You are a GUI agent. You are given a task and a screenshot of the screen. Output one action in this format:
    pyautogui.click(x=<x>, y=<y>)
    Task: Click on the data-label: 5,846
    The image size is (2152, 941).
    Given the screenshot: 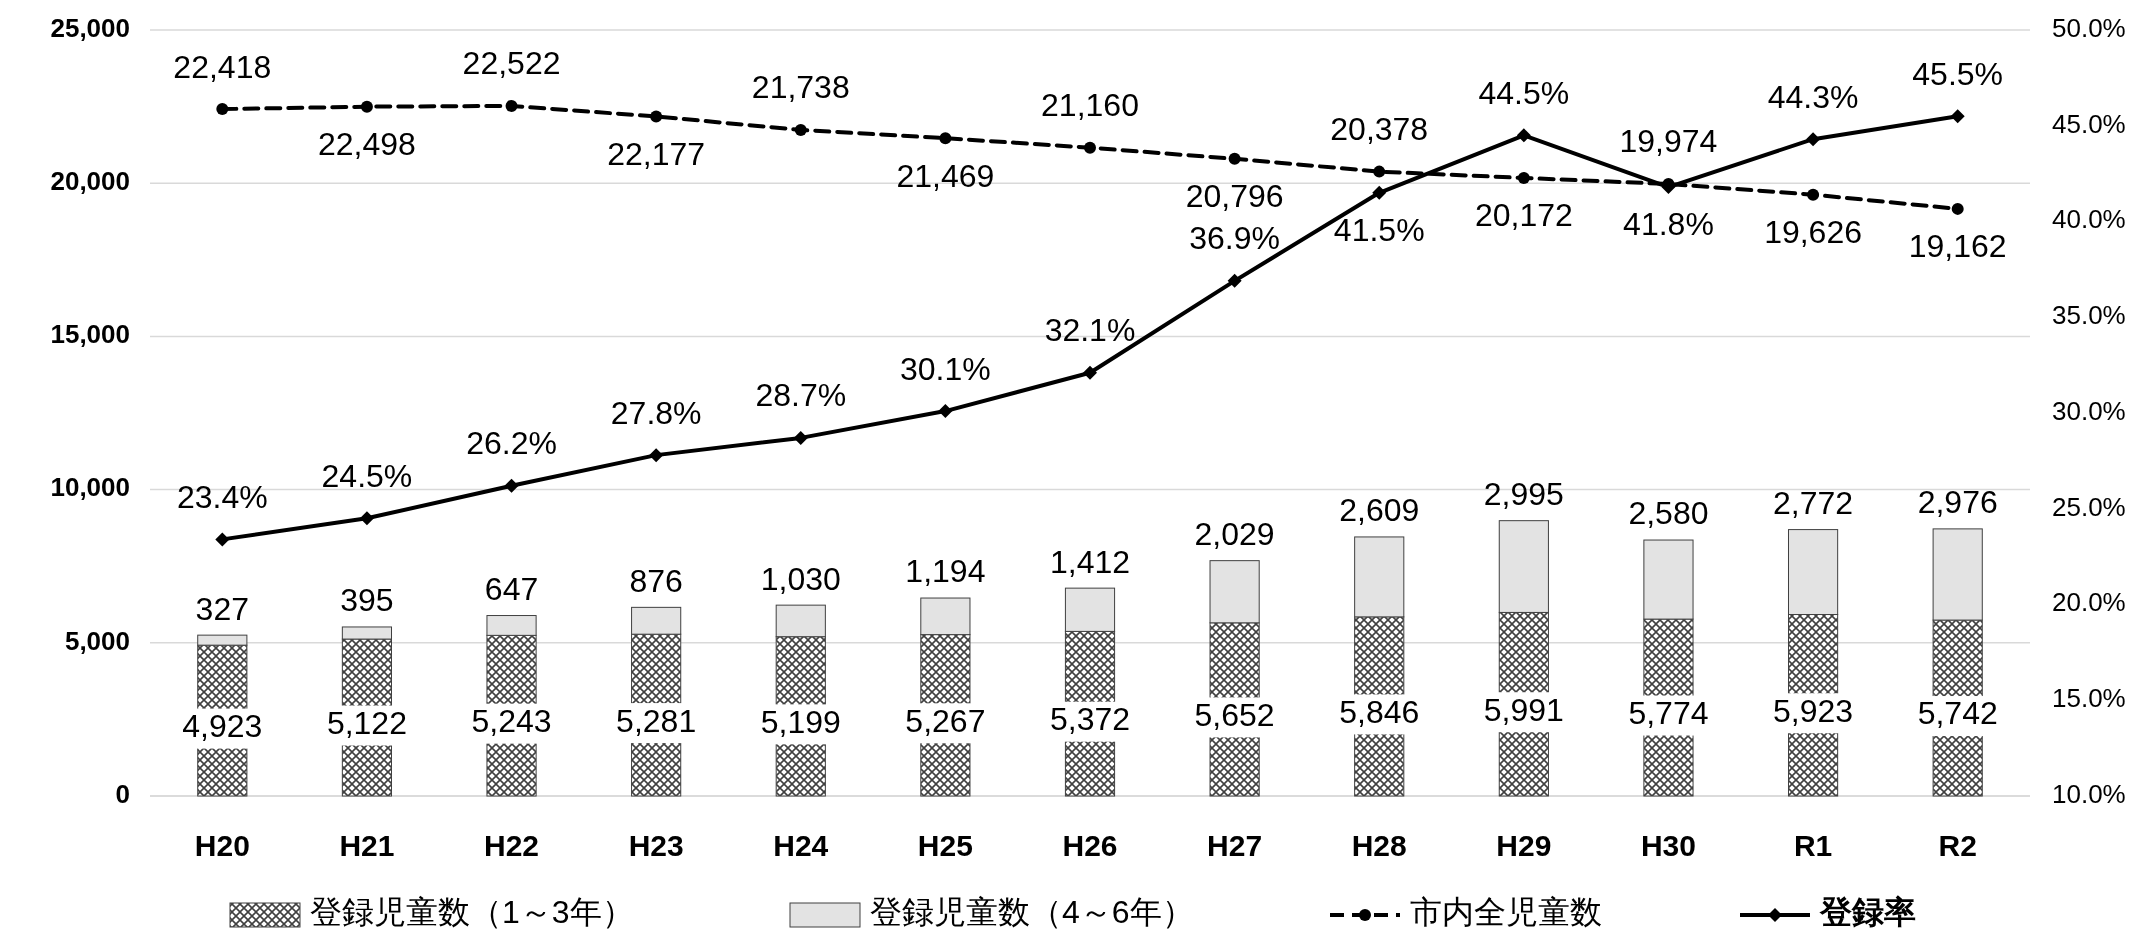 What is the action you would take?
    pyautogui.click(x=1379, y=711)
    